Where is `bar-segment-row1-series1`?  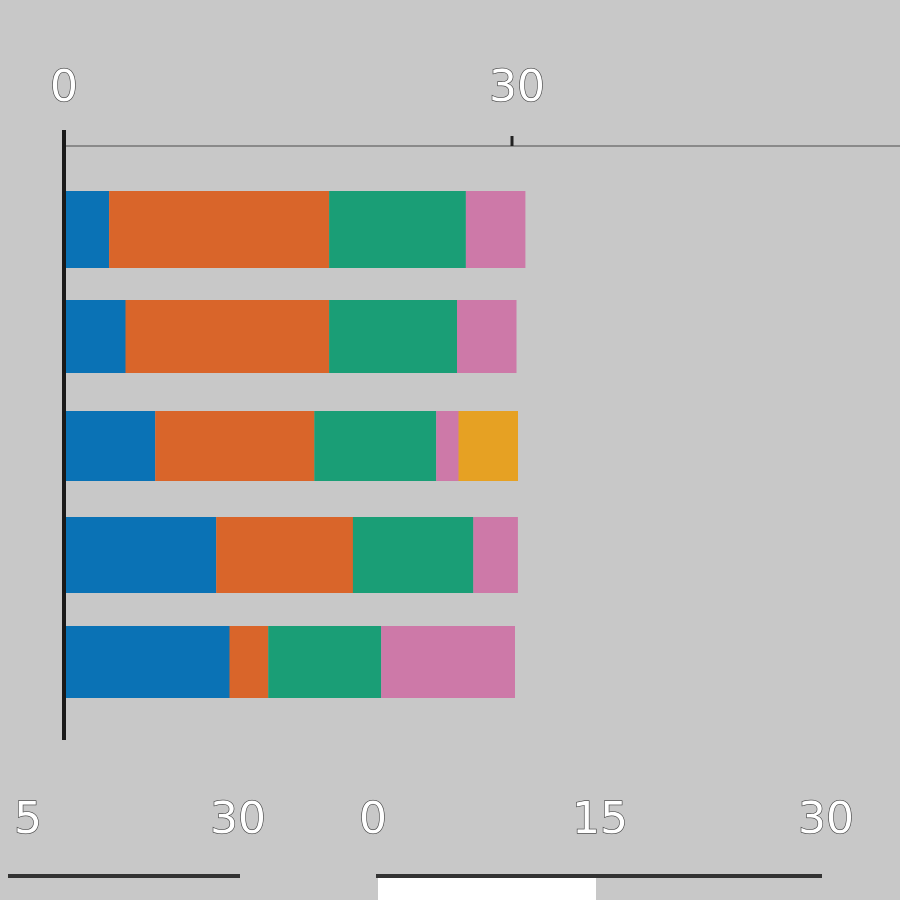 bar-segment-row1-series1 is located at coordinates (88, 229).